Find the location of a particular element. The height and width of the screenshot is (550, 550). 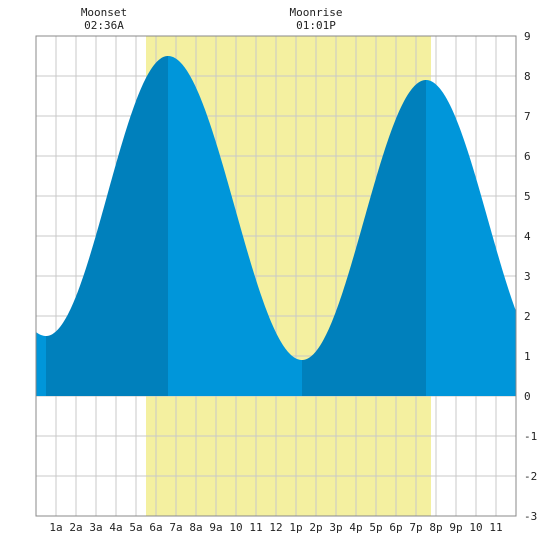

y-tick-label: 2 is located at coordinates (527, 316).